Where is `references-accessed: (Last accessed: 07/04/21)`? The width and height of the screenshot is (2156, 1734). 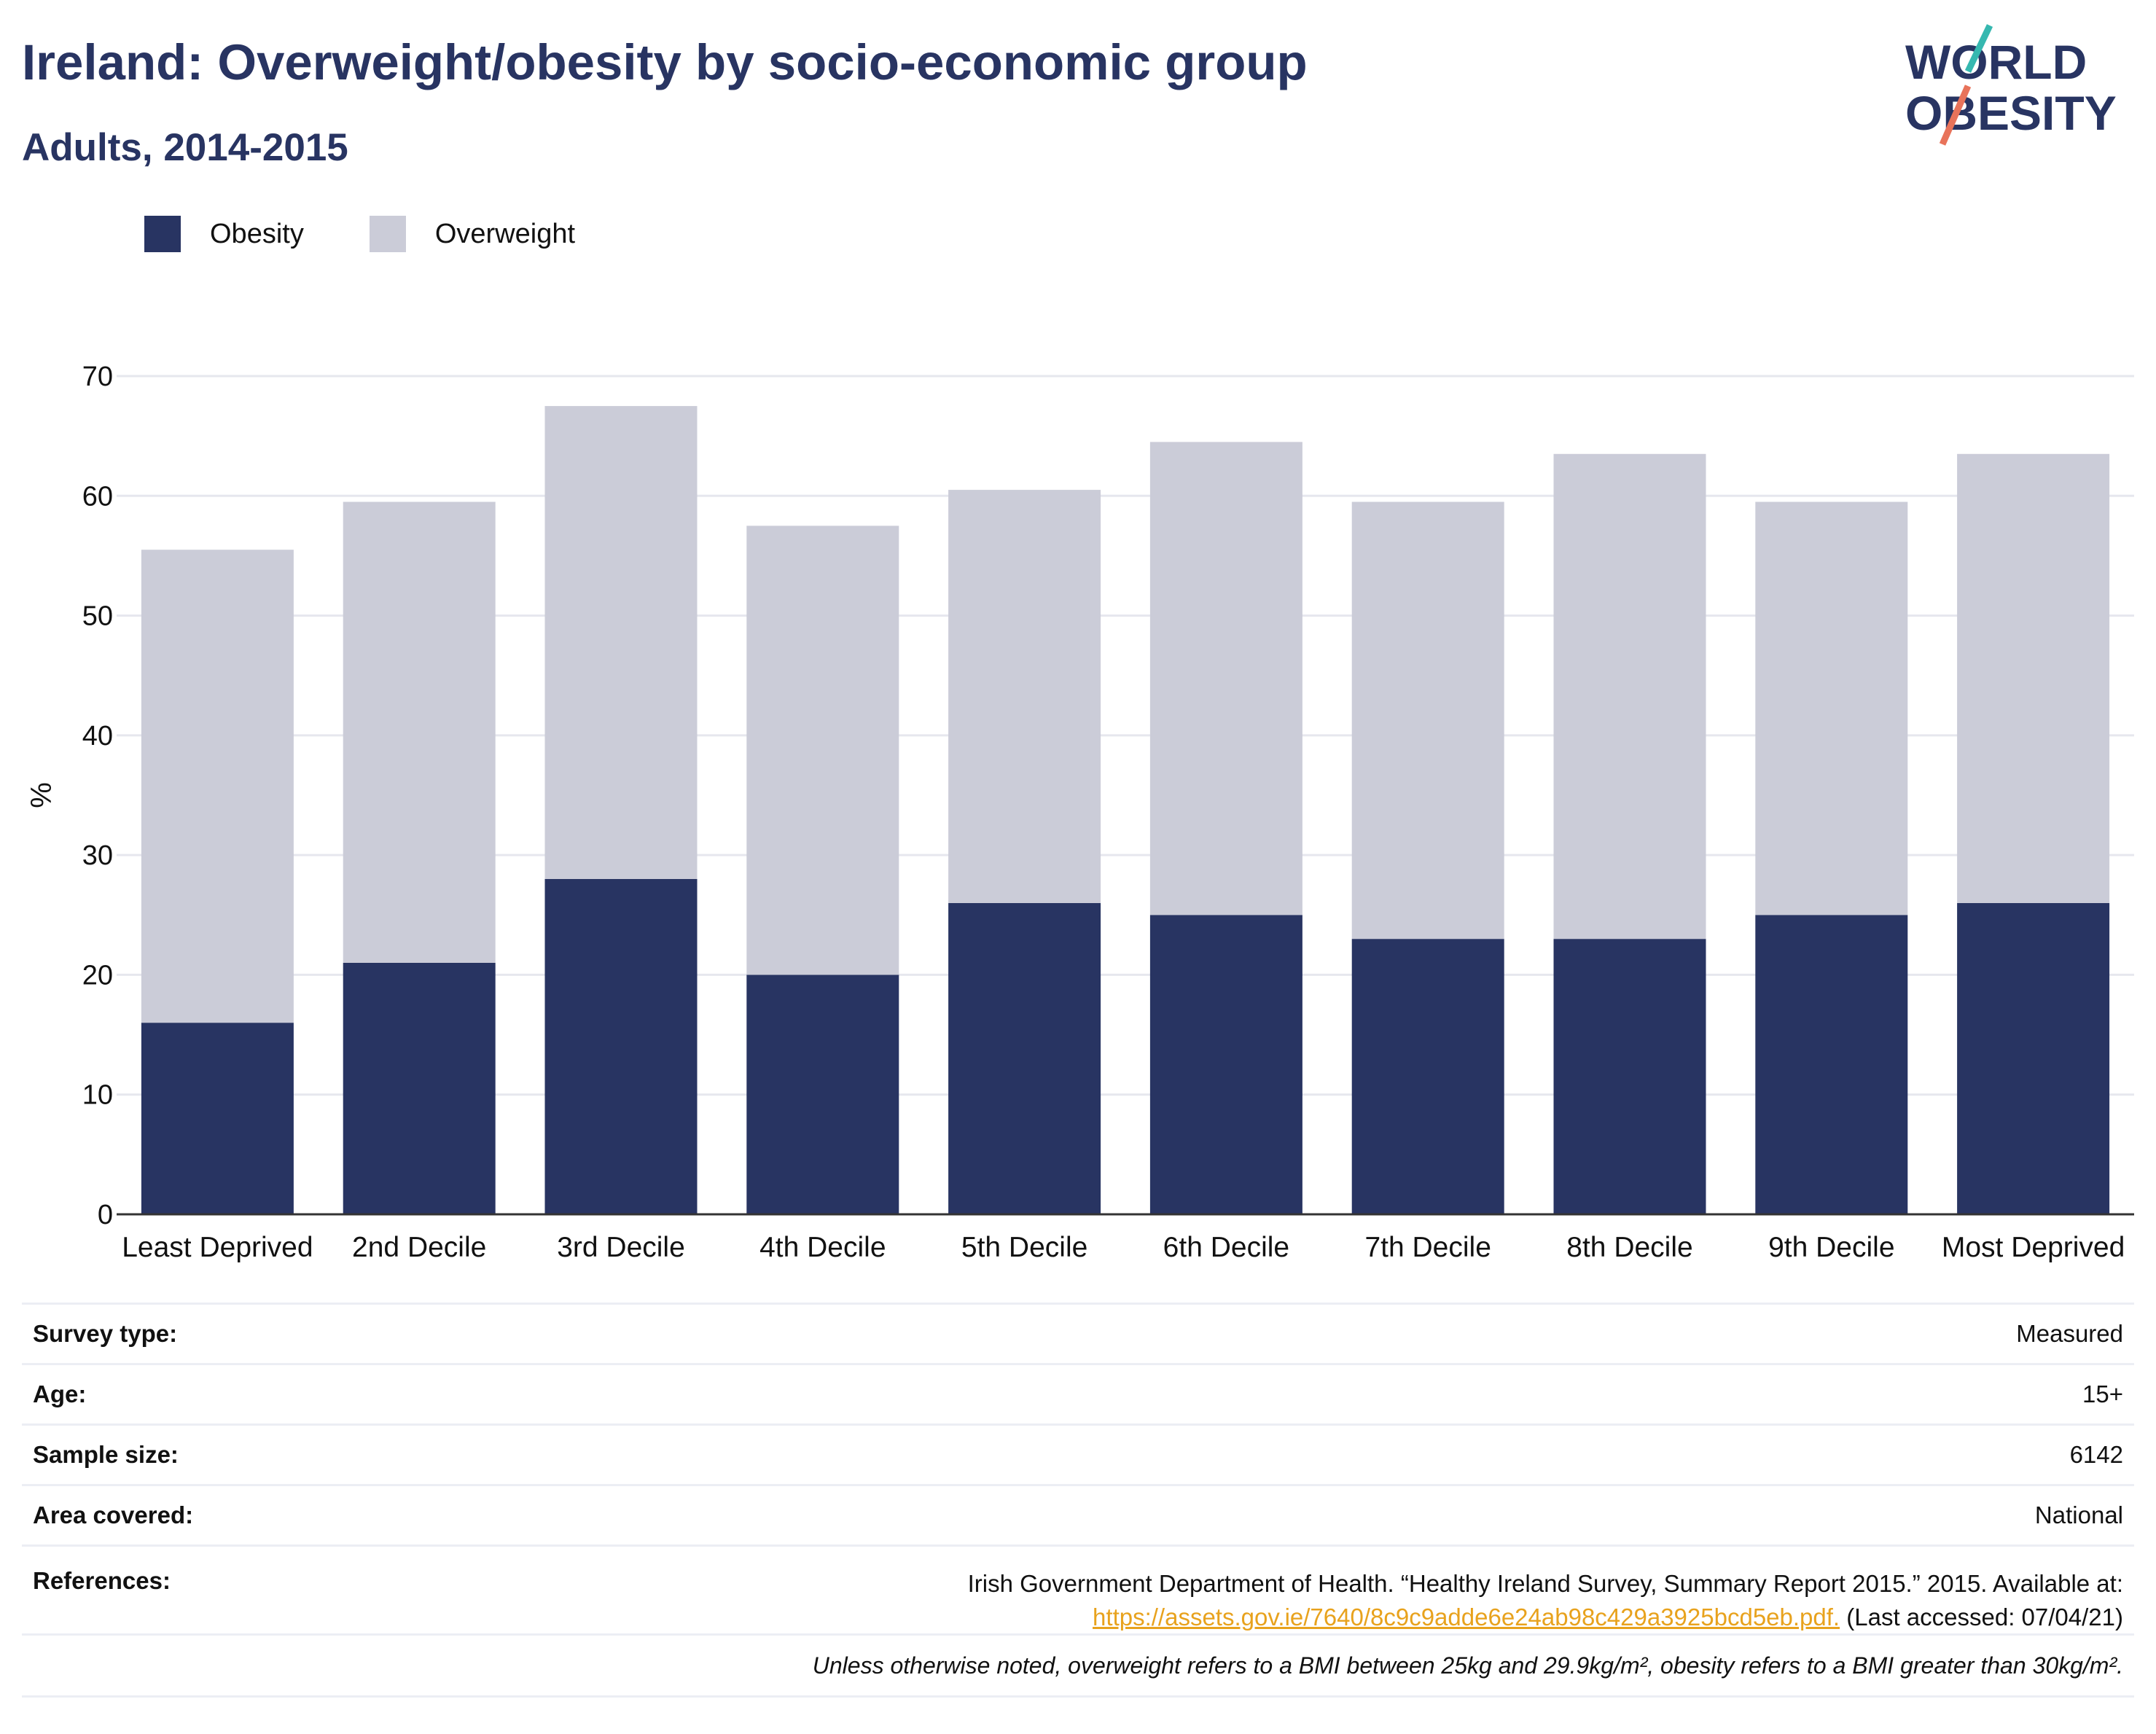
references-accessed: (Last accessed: 07/04/21) is located at coordinates (1984, 1617).